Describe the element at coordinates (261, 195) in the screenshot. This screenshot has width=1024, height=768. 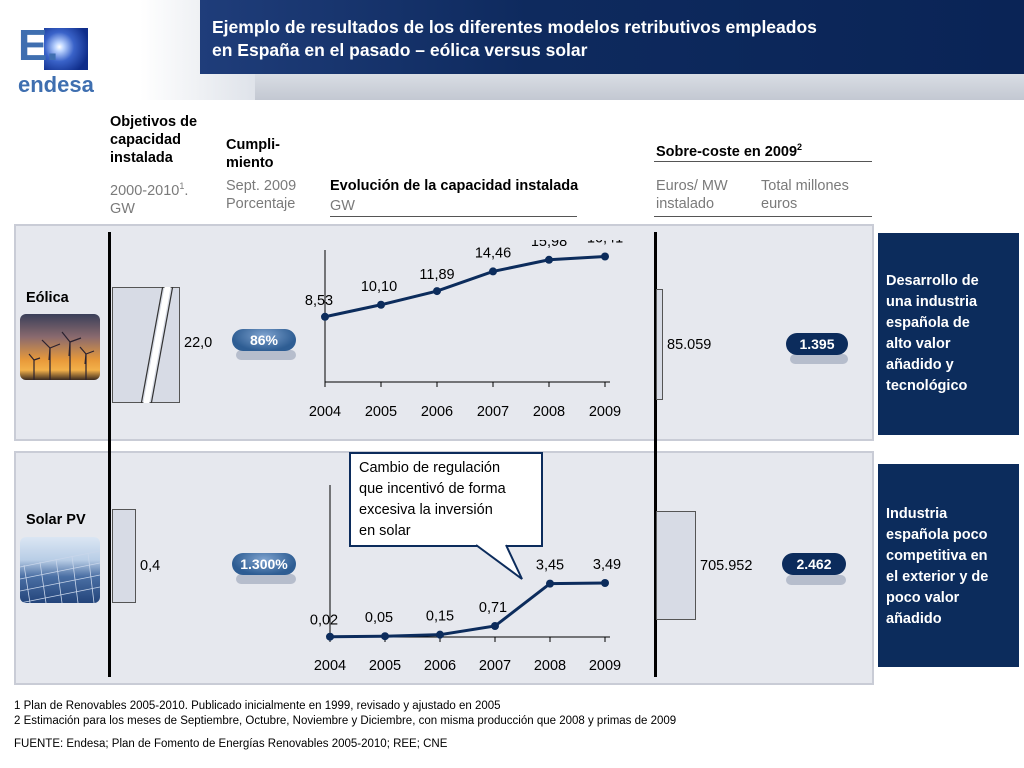
I see `cumplimiento-subheader: Sept. 2009 Porcentaje` at that location.